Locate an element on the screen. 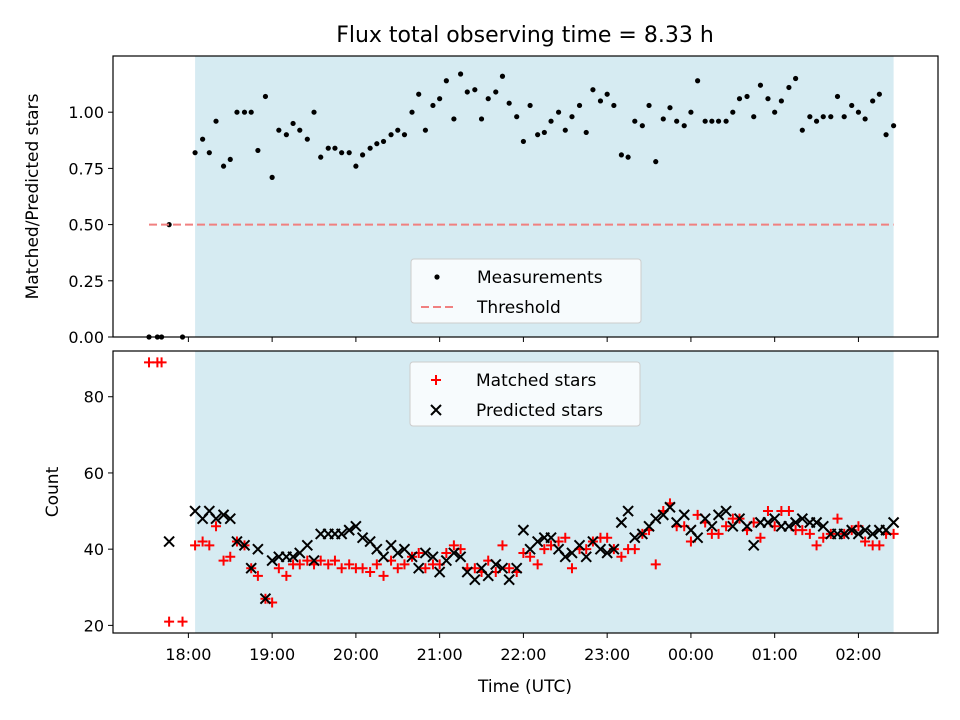  x-tick-label: 23:00 is located at coordinates (607, 654).